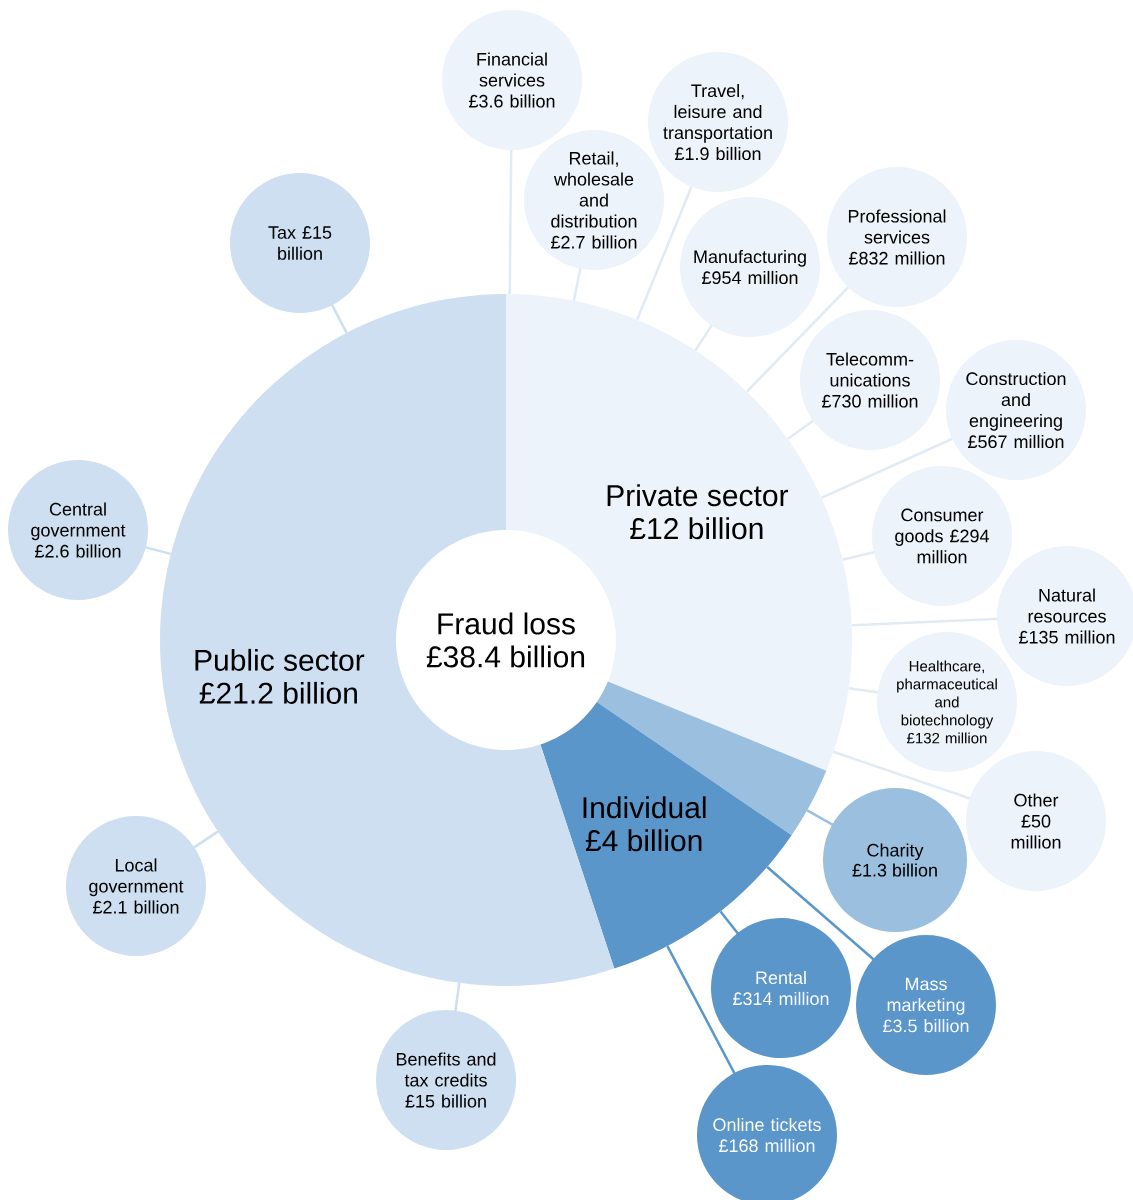 This screenshot has height=1200, width=1133. What do you see at coordinates (1016, 410) in the screenshot?
I see `text: Construction and engineering £567 million` at bounding box center [1016, 410].